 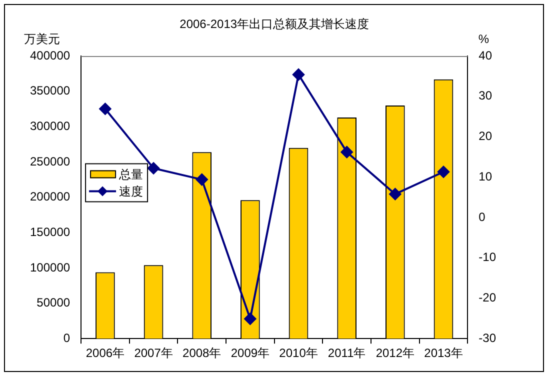 What do you see at coordinates (50, 91) in the screenshot?
I see `y-tick-label: 350000` at bounding box center [50, 91].